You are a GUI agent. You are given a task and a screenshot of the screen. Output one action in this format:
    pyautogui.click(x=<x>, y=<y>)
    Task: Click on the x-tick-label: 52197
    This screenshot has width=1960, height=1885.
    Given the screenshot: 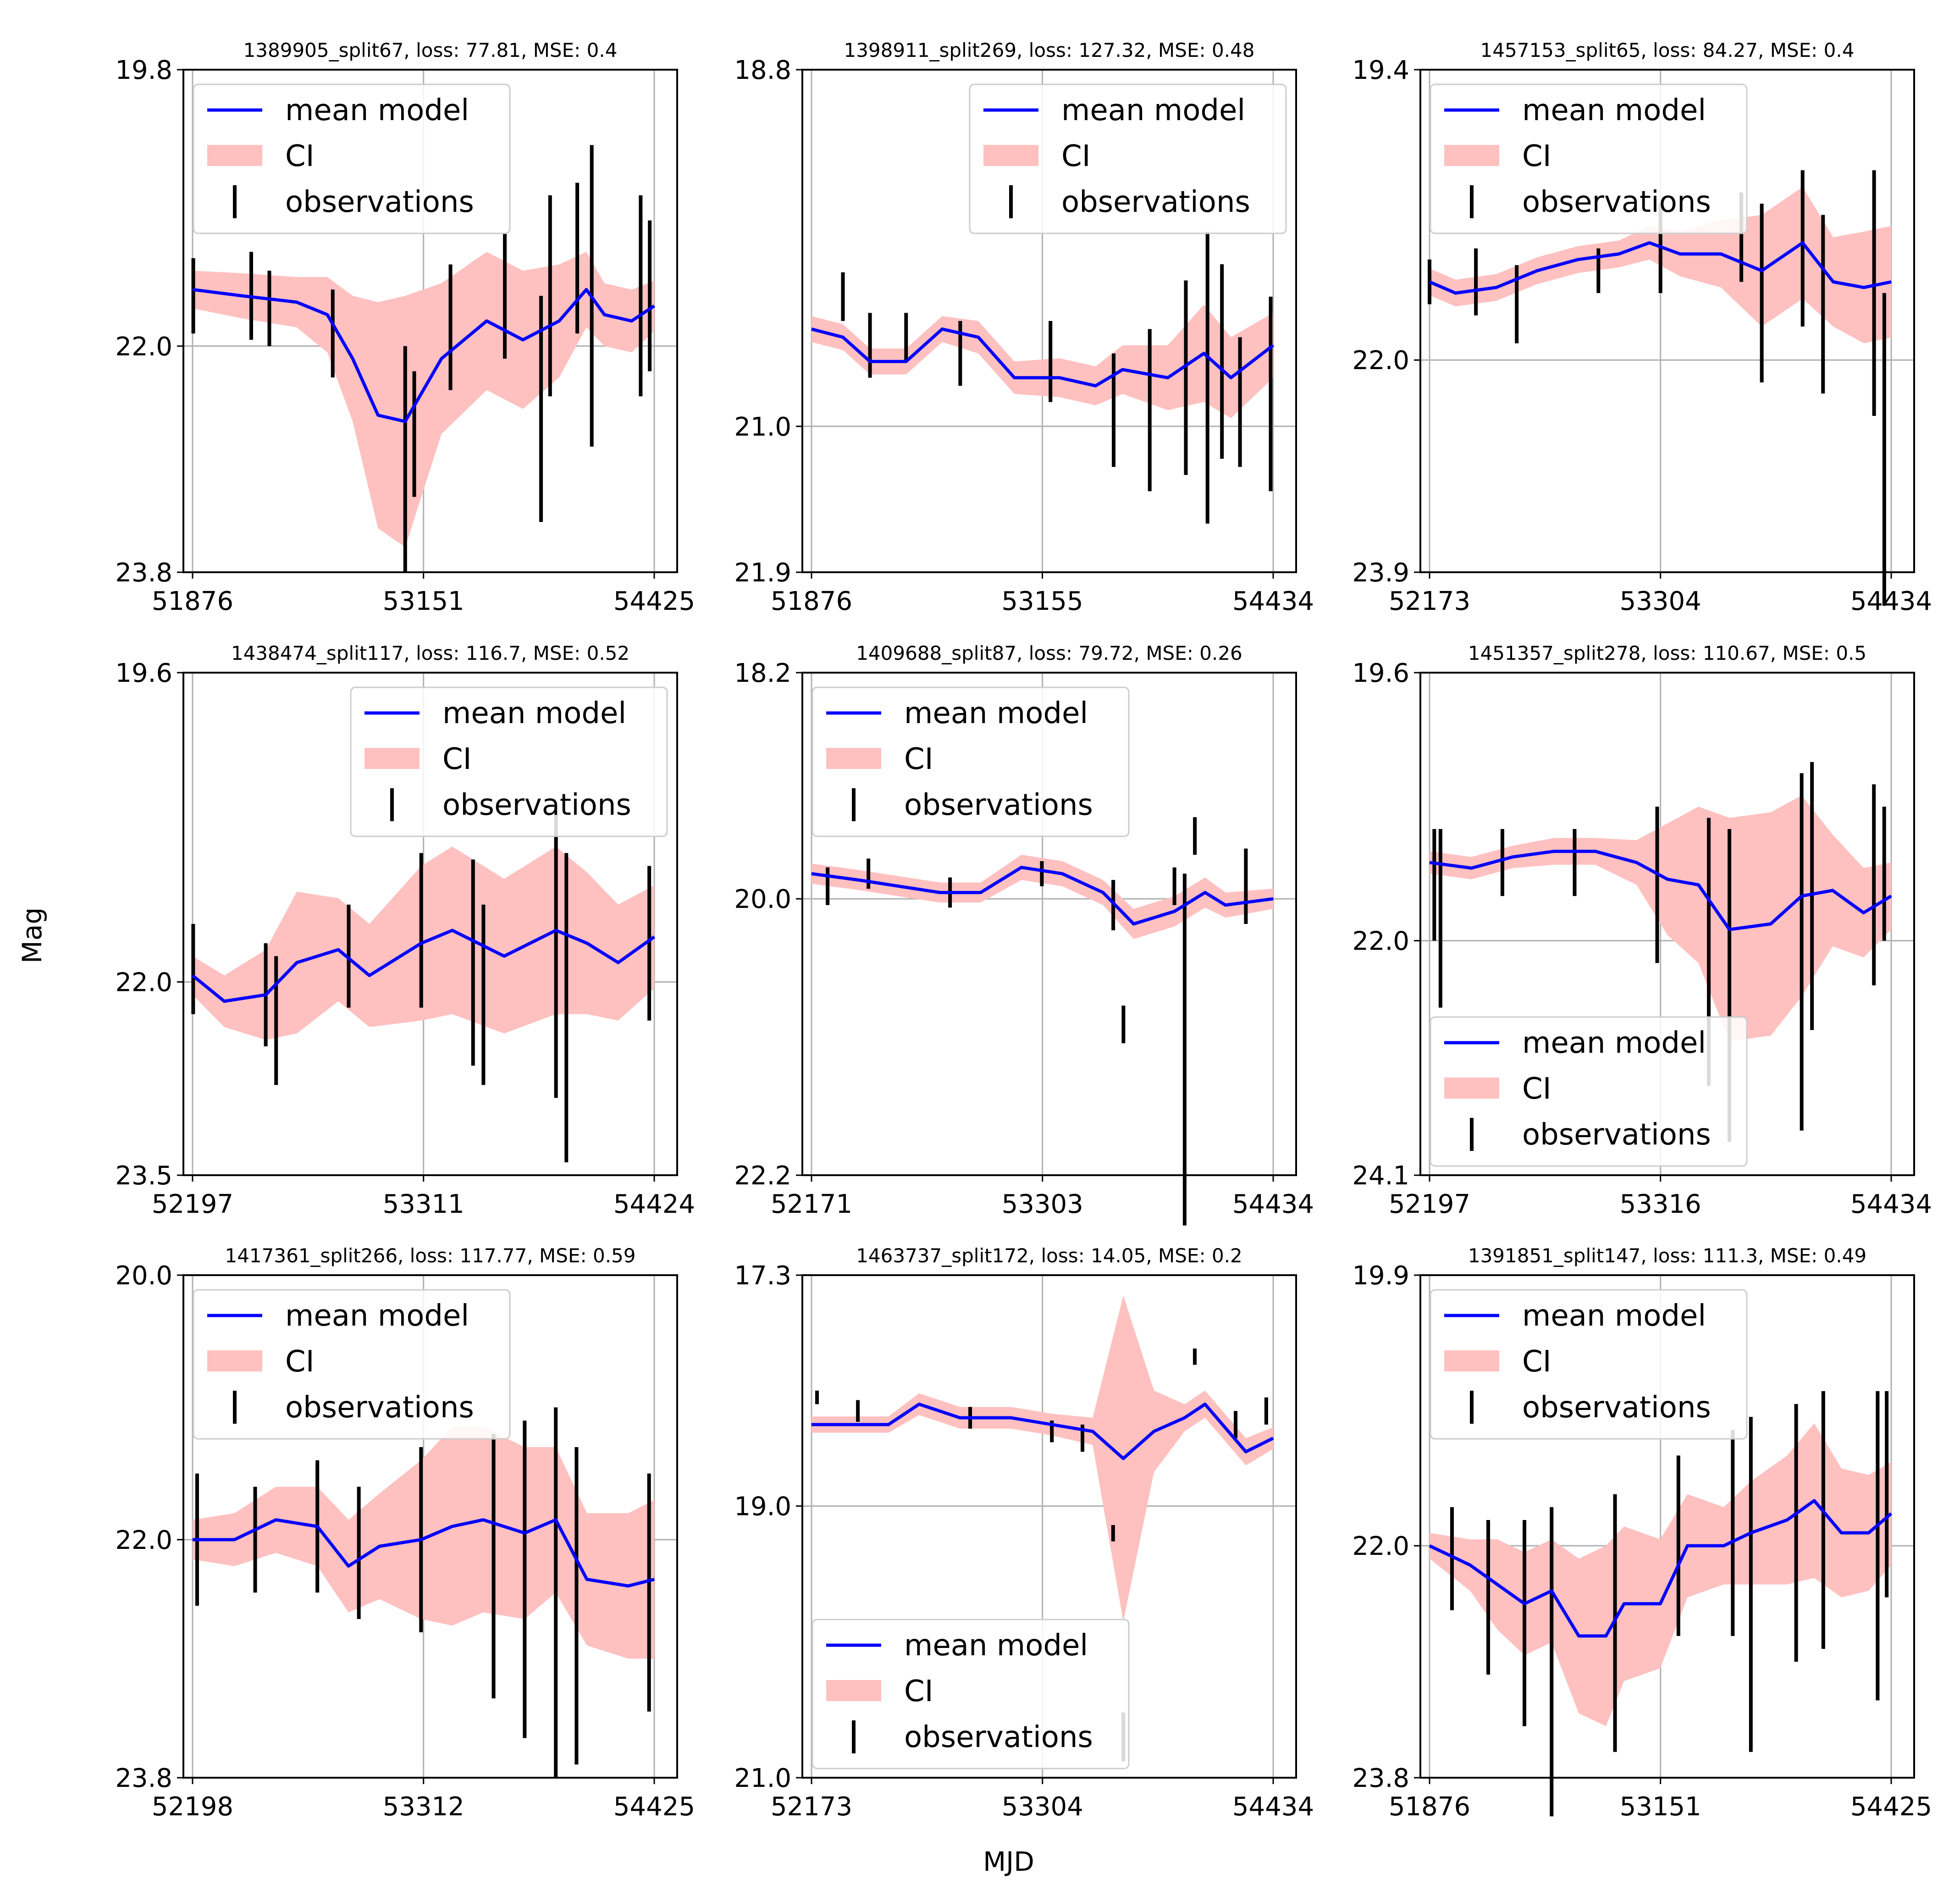 What is the action you would take?
    pyautogui.click(x=193, y=1204)
    